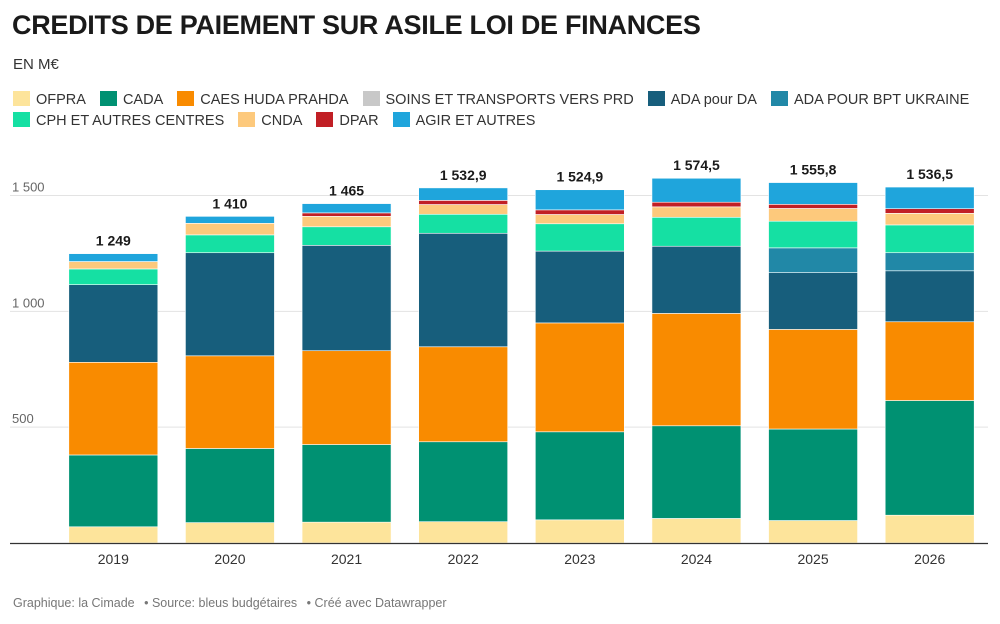 This screenshot has height=624, width=1000. What do you see at coordinates (282, 121) in the screenshot?
I see `legend-label: CNDA` at bounding box center [282, 121].